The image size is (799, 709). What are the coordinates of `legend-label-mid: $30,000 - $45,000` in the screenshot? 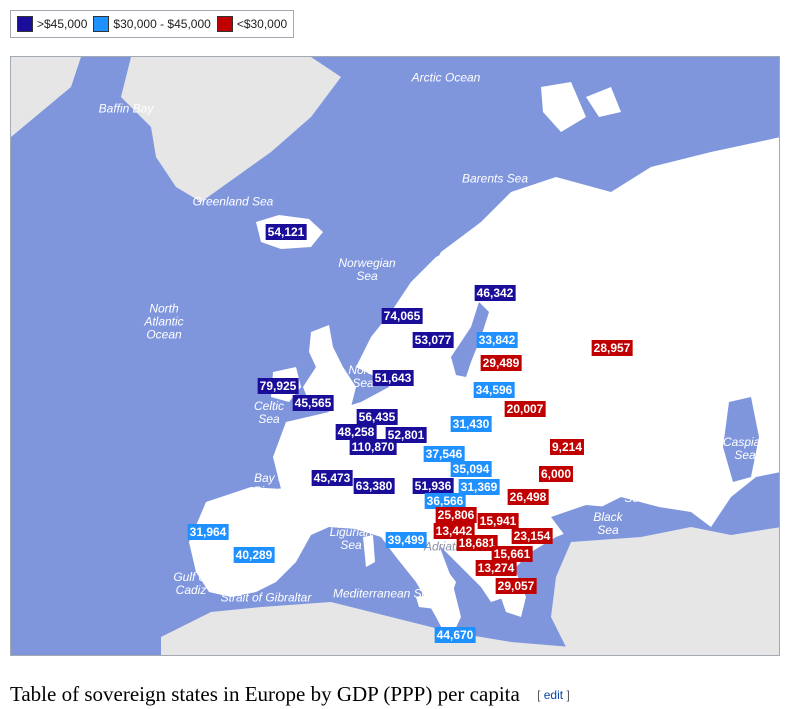 It's located at (162, 24).